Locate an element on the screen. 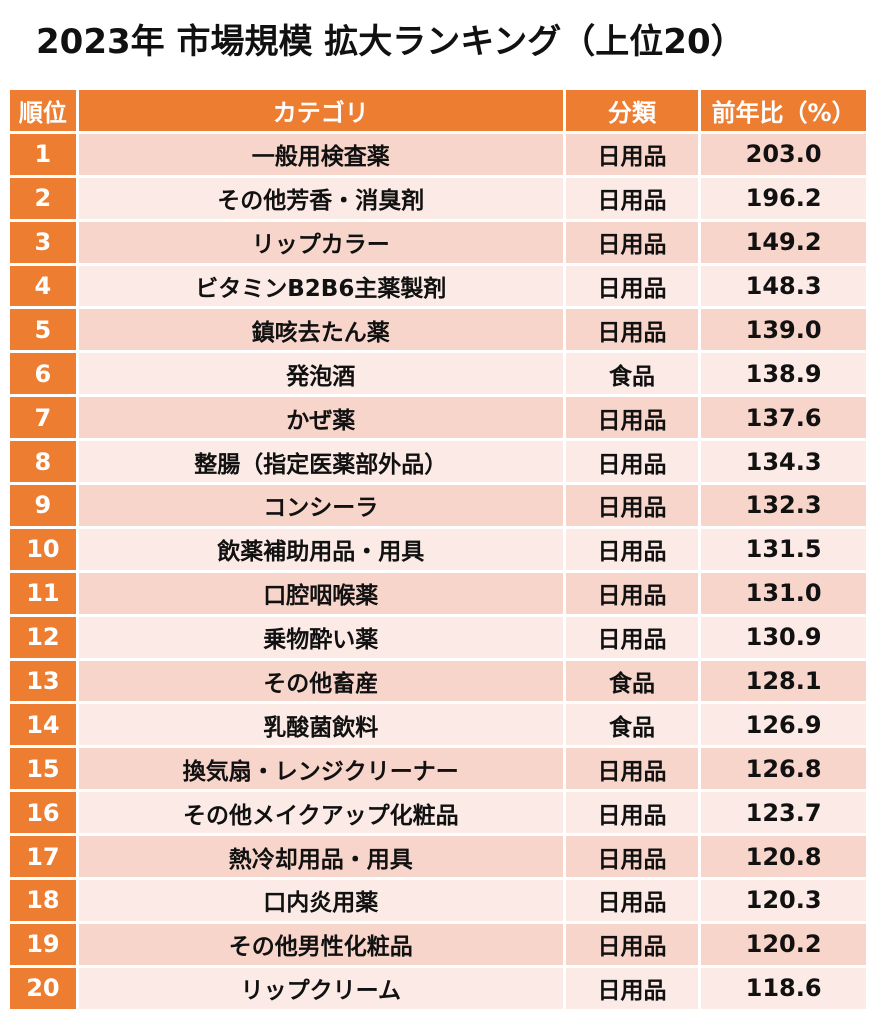 This screenshot has height=1024, width=883. category-cell: 口内炎用薬 is located at coordinates (320, 900).